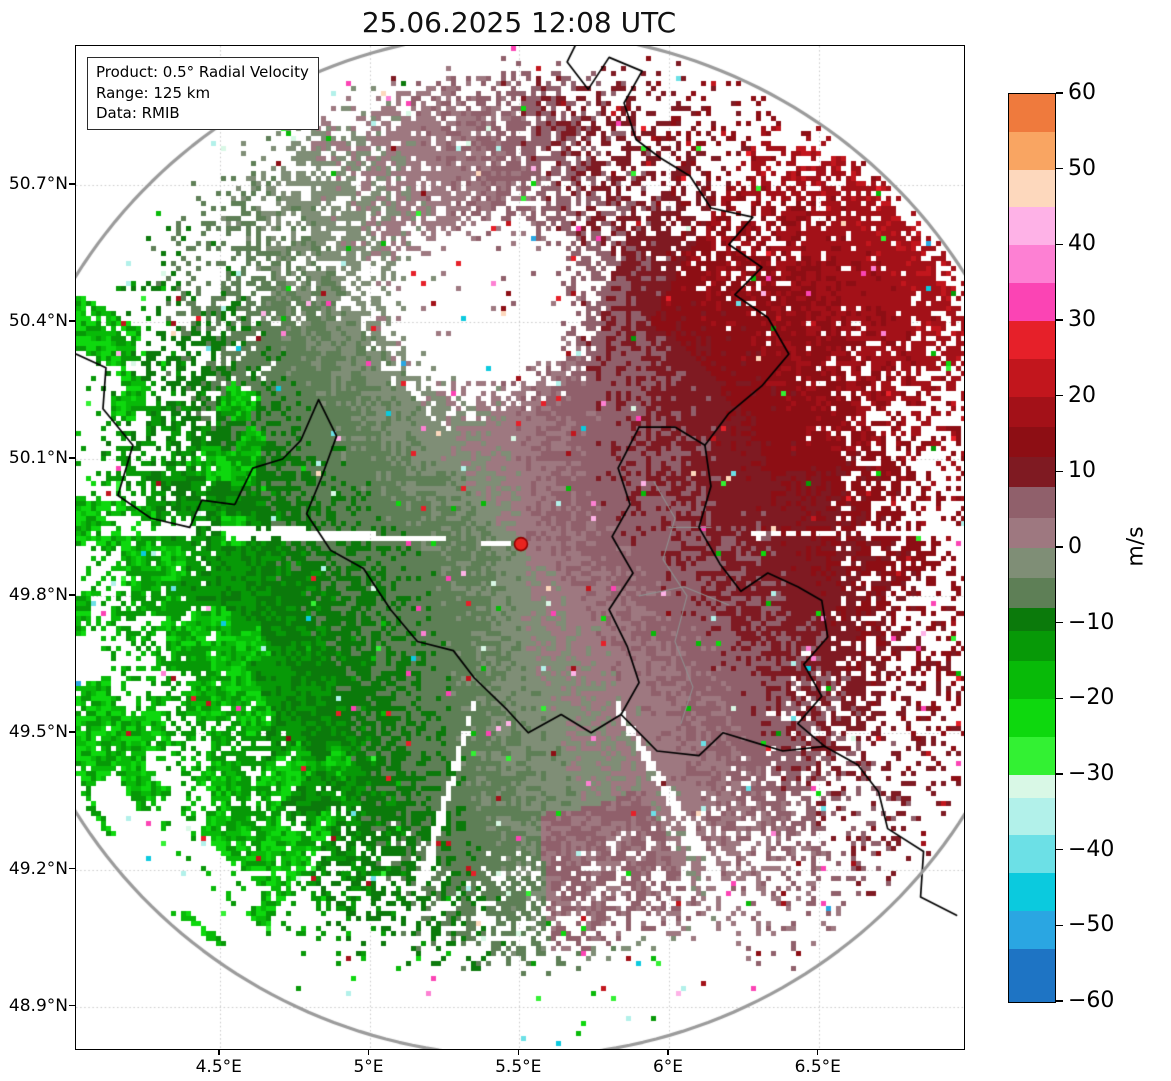 The height and width of the screenshot is (1081, 1171). What do you see at coordinates (668, 1067) in the screenshot?
I see `x-tick-label: 6°E` at bounding box center [668, 1067].